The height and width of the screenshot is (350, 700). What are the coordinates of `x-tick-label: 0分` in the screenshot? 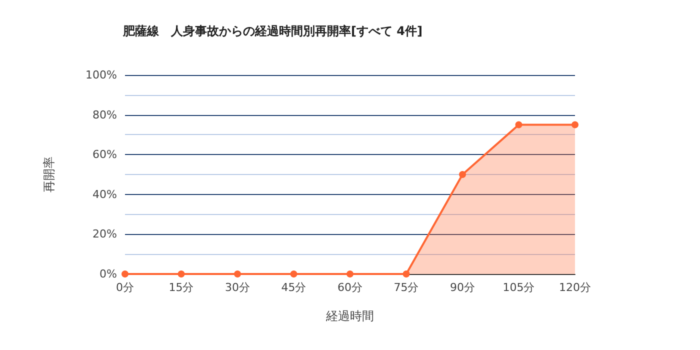 It's located at (125, 287).